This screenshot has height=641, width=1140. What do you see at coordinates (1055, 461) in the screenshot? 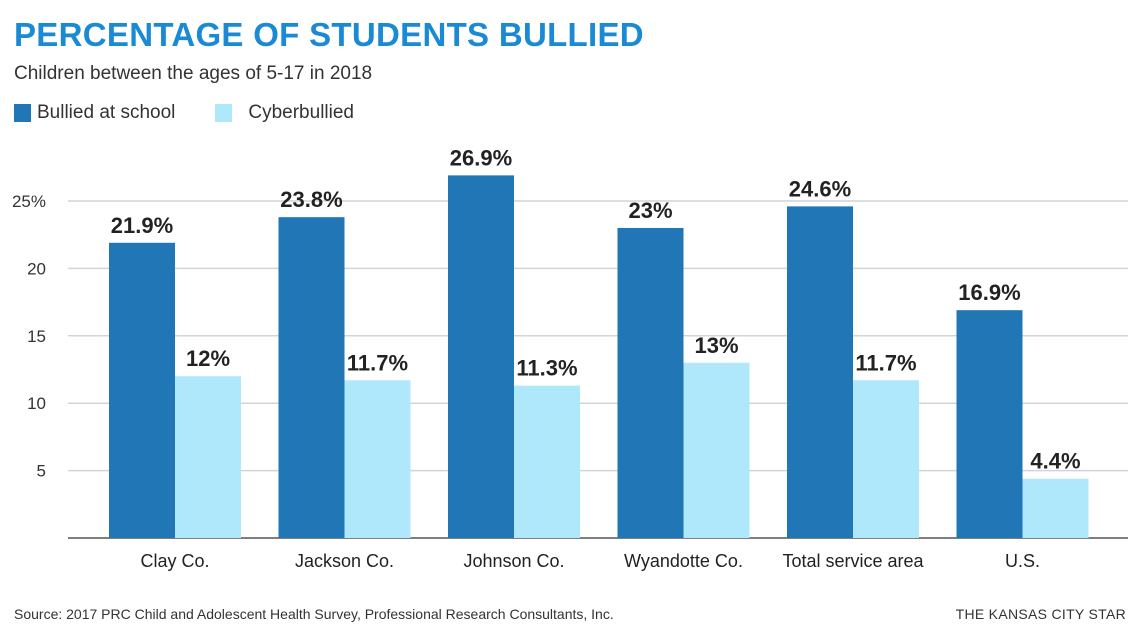
I see `data-label: 4.4%` at bounding box center [1055, 461].